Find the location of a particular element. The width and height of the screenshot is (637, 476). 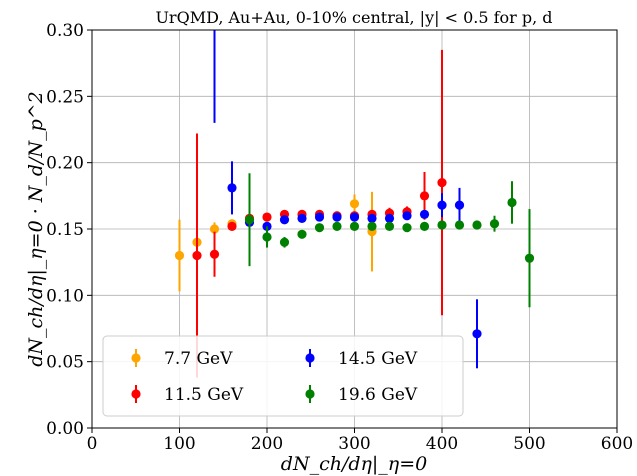

y-tick-label: 0.30 is located at coordinates (65, 31).